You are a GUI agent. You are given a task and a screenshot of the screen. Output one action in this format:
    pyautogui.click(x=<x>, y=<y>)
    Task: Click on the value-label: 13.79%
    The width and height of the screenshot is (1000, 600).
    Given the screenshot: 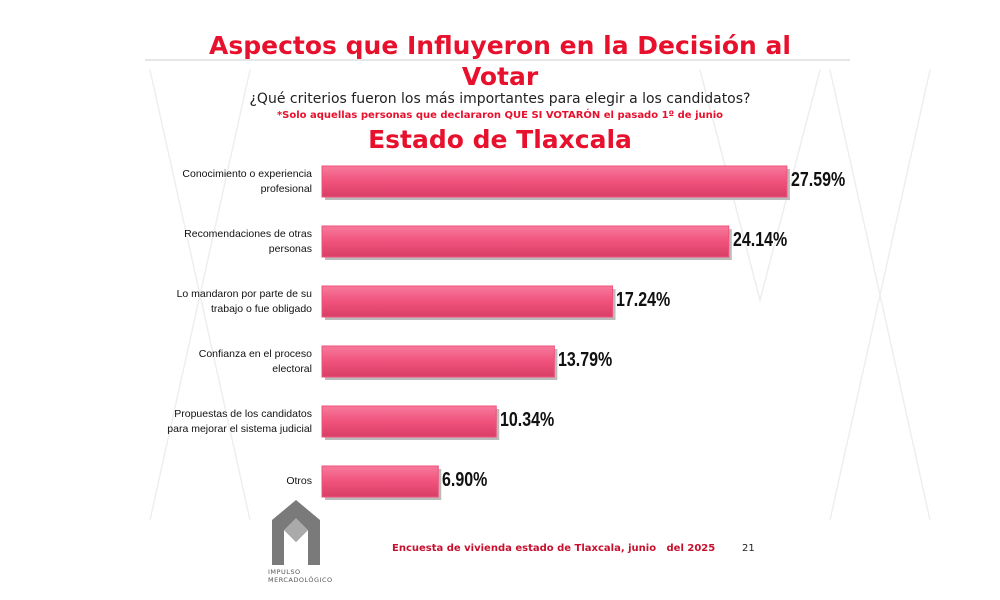 What is the action you would take?
    pyautogui.click(x=585, y=360)
    